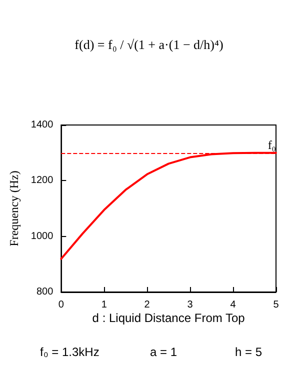  I want to click on y-tick-label: 1000, so click(42, 236).